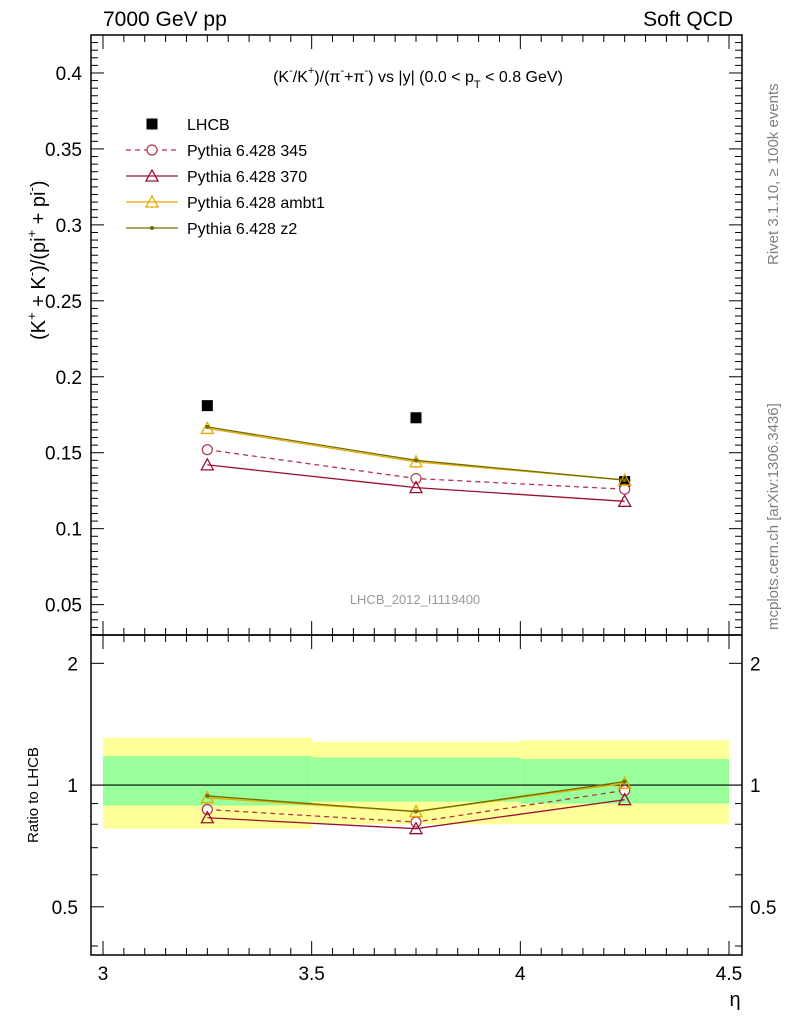 This screenshot has height=1024, width=786. What do you see at coordinates (63, 302) in the screenshot?
I see `main-y-tick-label: 0.25` at bounding box center [63, 302].